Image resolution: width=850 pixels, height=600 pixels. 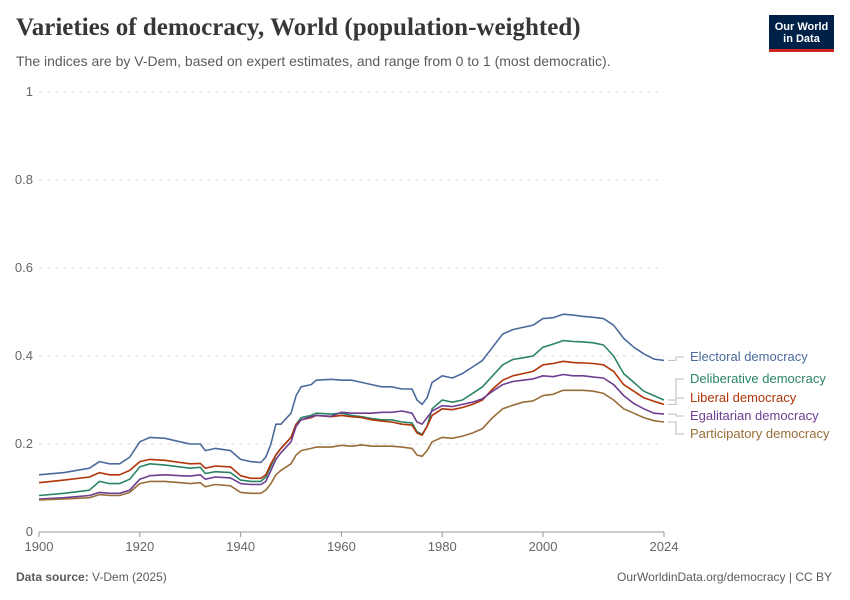 I want to click on data-source: Data source: V-Dem (2025), so click(x=91, y=577).